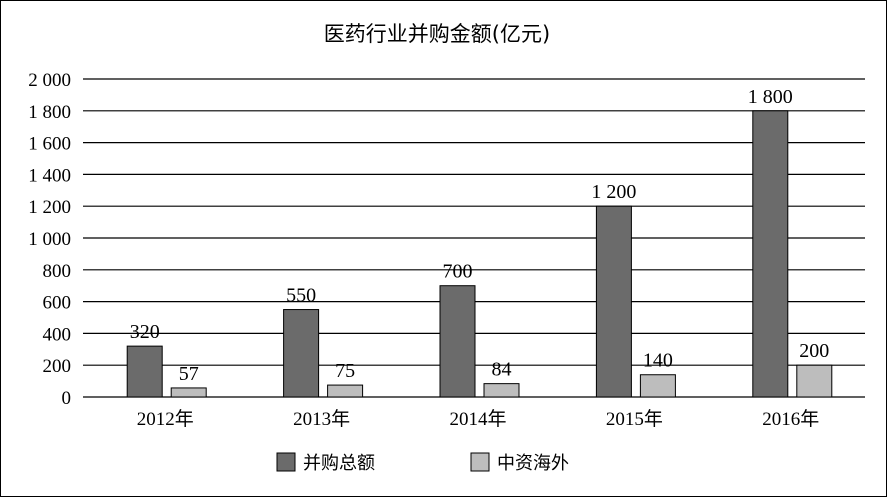  What do you see at coordinates (57, 303) in the screenshot?
I see `y-tick-label: 600` at bounding box center [57, 303].